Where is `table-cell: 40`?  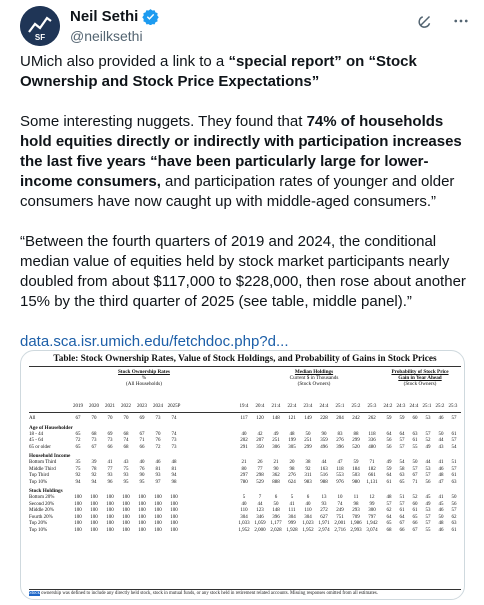 table-cell: 40 is located at coordinates (308, 504).